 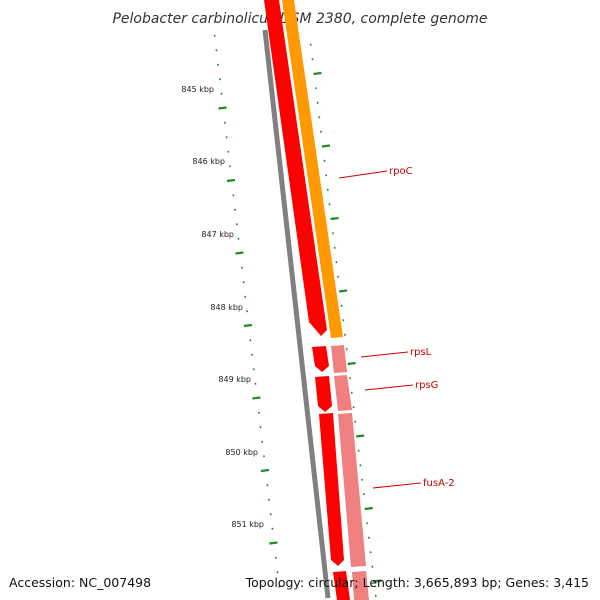 I want to click on gene-label-rpsL: rpsL, so click(x=421, y=352).